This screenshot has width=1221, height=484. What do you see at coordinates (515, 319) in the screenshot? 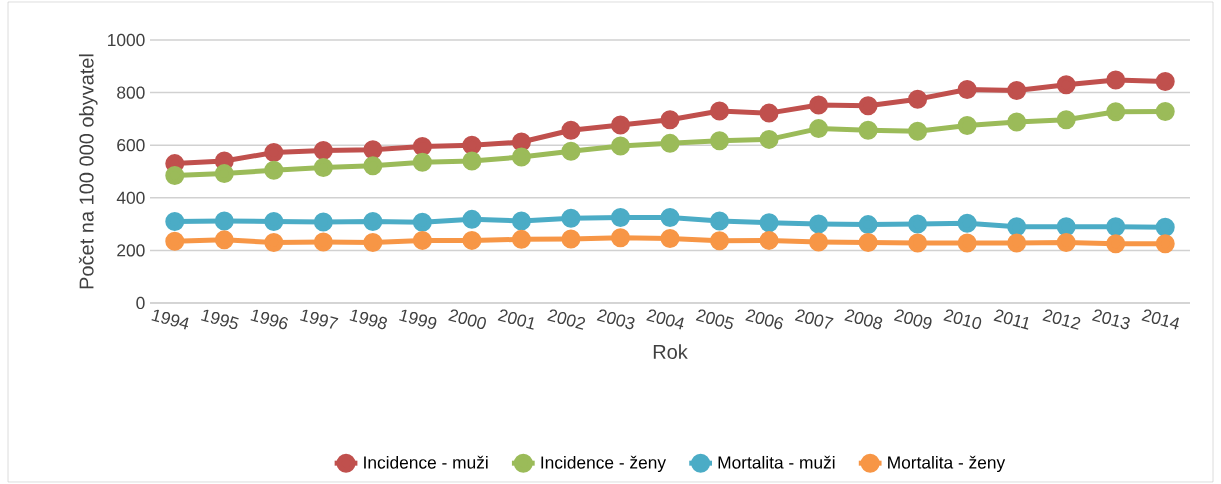
I see `x-tick-label: 2001` at bounding box center [515, 319].